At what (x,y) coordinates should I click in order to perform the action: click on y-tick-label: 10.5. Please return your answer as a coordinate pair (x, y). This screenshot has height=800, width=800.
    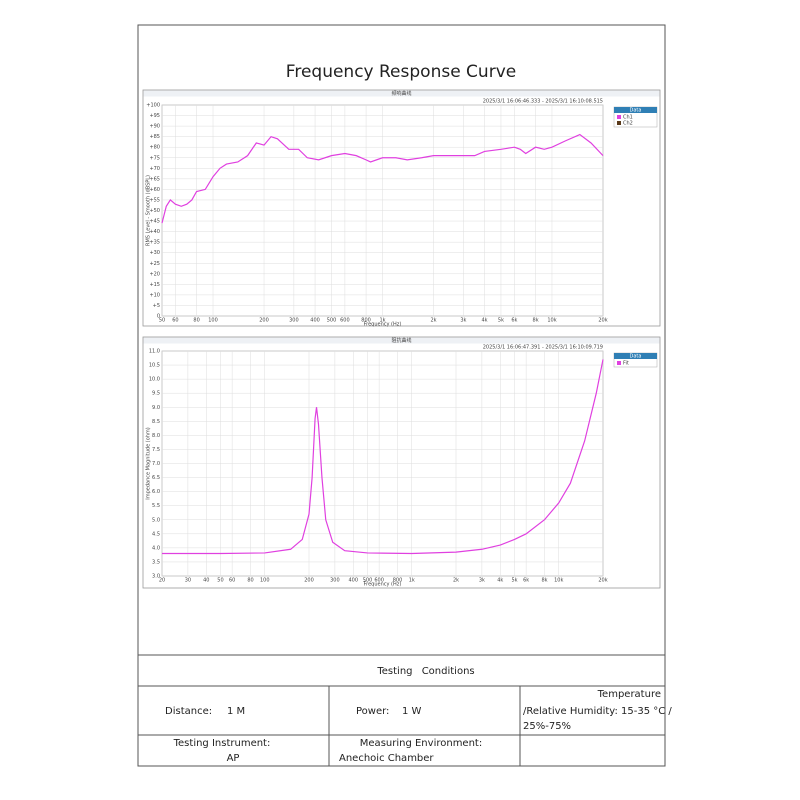
    Looking at the image, I should click on (154, 366).